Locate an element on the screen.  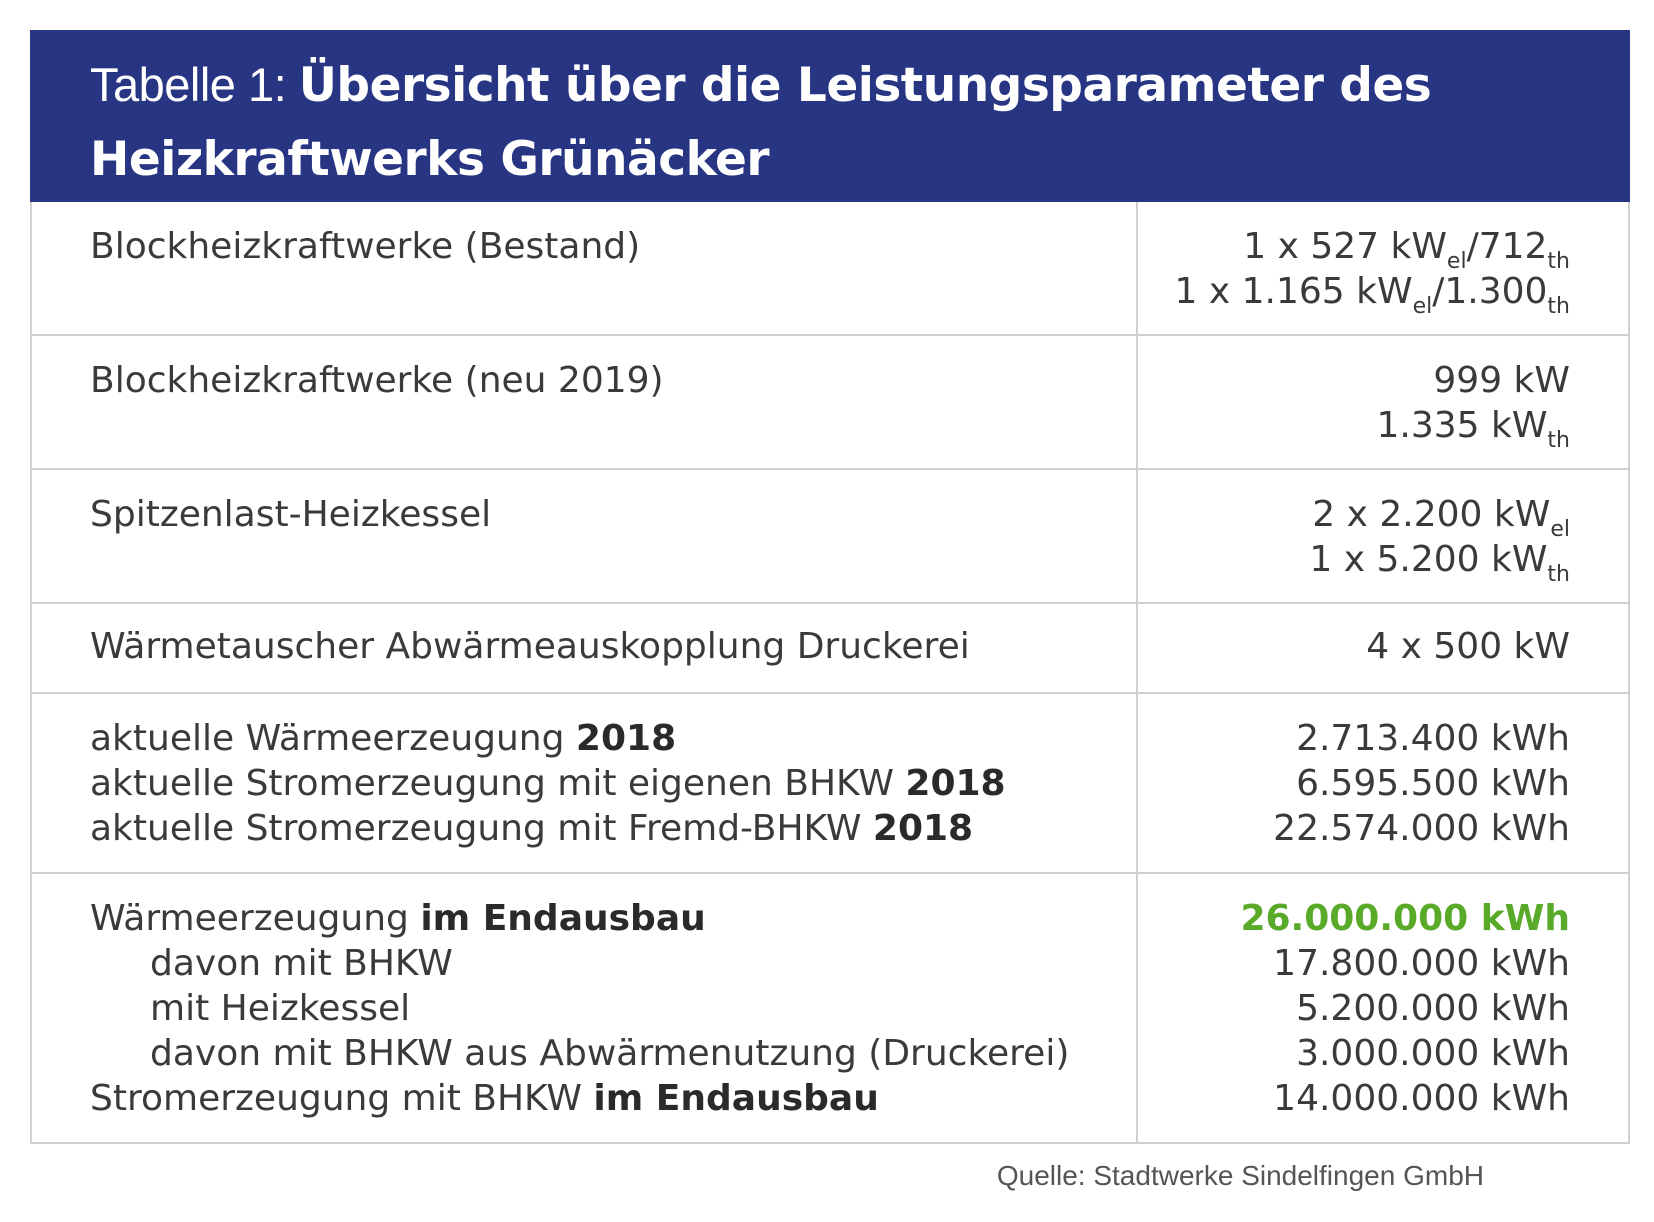
row-value: 2.713.400 kWh is located at coordinates (1433, 738).